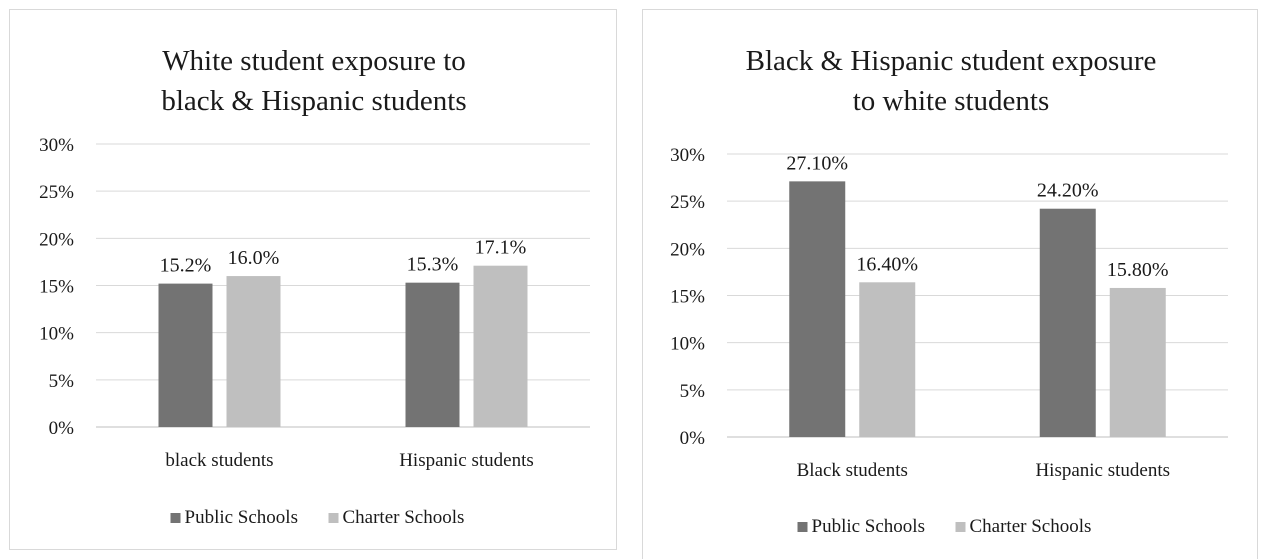 The image size is (1267, 560). I want to click on chart-title-line: White student exposure to, so click(314, 61).